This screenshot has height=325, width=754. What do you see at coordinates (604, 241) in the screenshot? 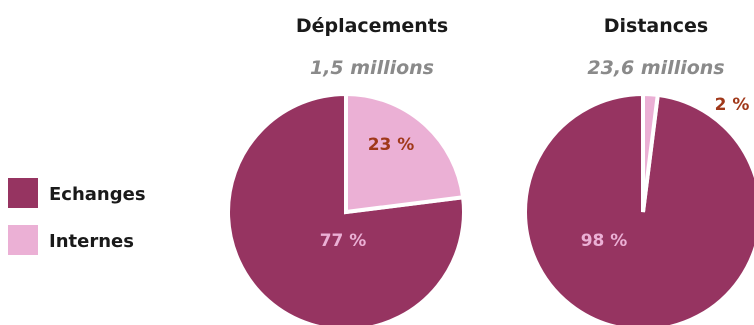
I see `data-label-echanges: 98 %` at bounding box center [604, 241].